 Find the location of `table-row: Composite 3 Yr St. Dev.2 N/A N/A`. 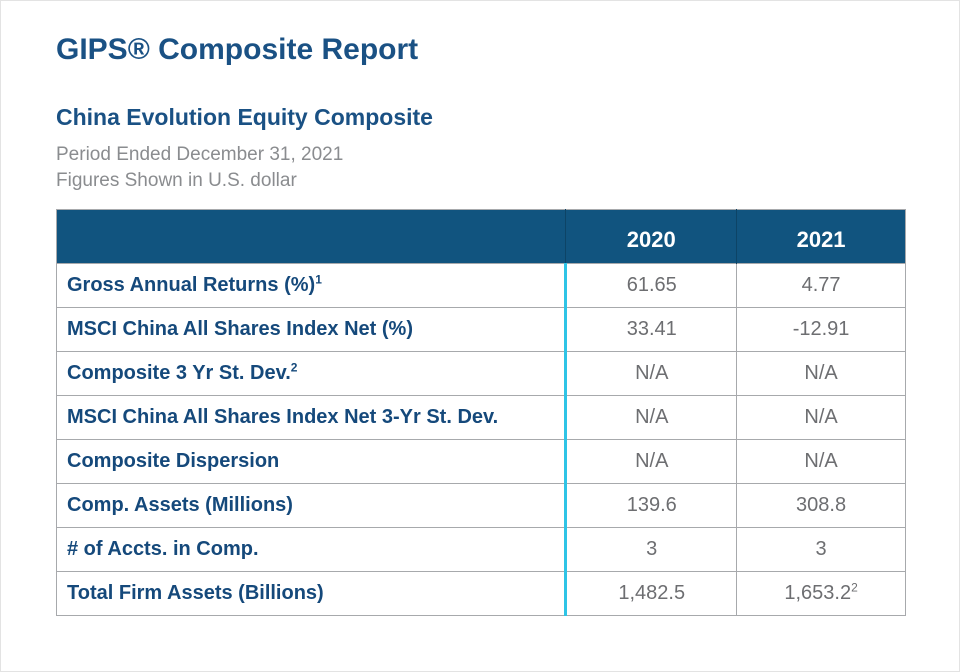

table-row: Composite 3 Yr St. Dev.2 N/A N/A is located at coordinates (481, 373).